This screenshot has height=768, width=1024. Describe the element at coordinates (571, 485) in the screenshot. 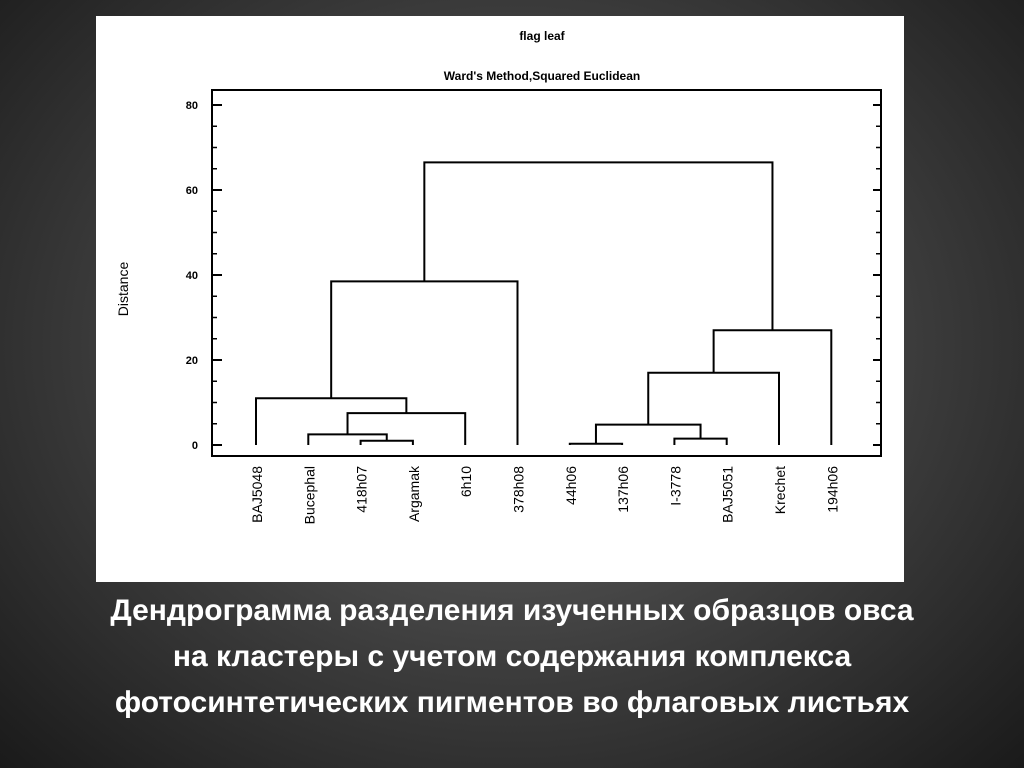

I see `leaf-label: 44h06` at that location.